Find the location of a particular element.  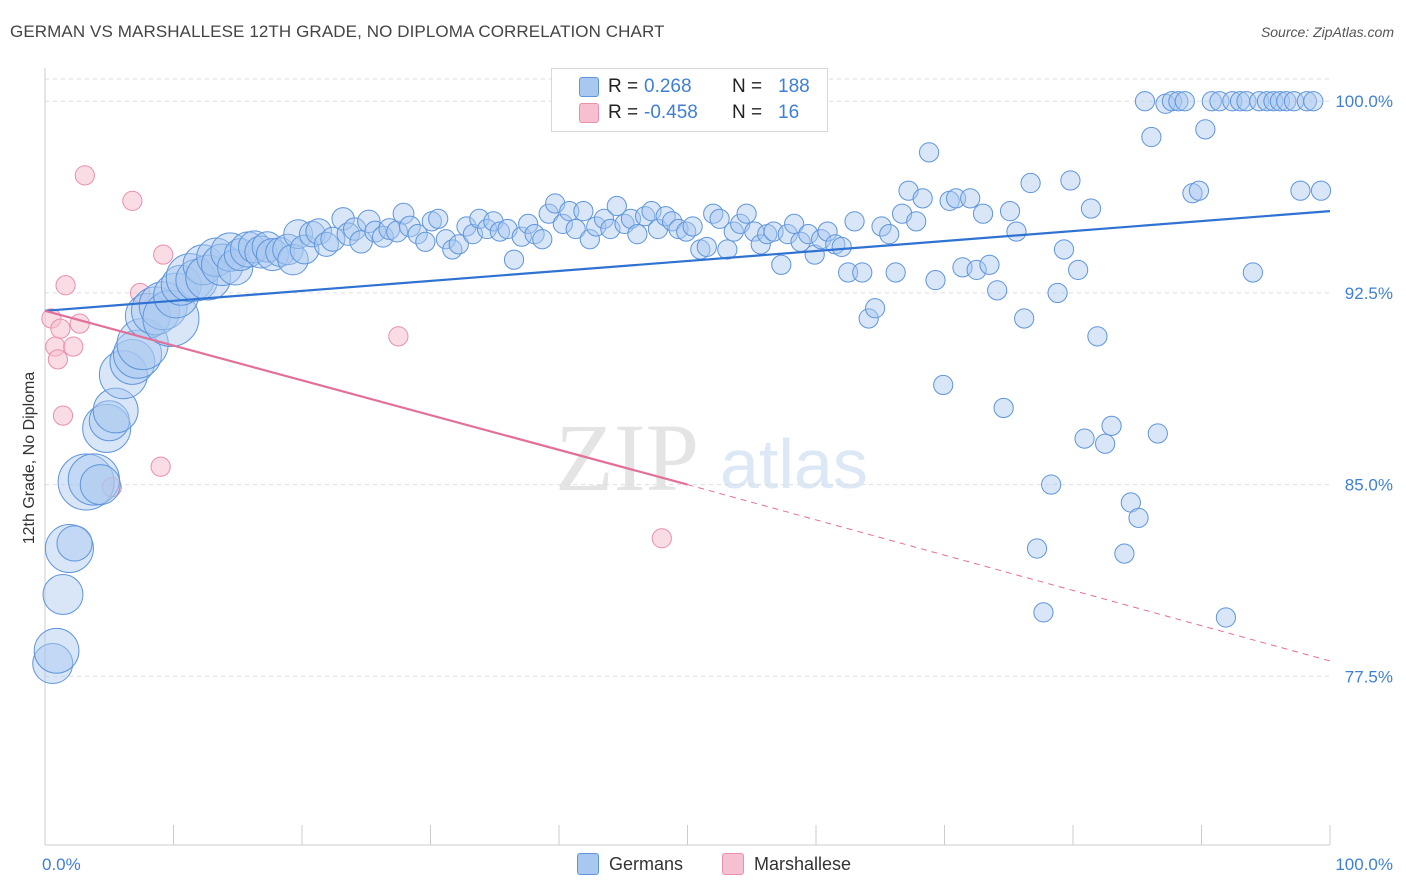

germans-r-value: 0.268 is located at coordinates (668, 86).